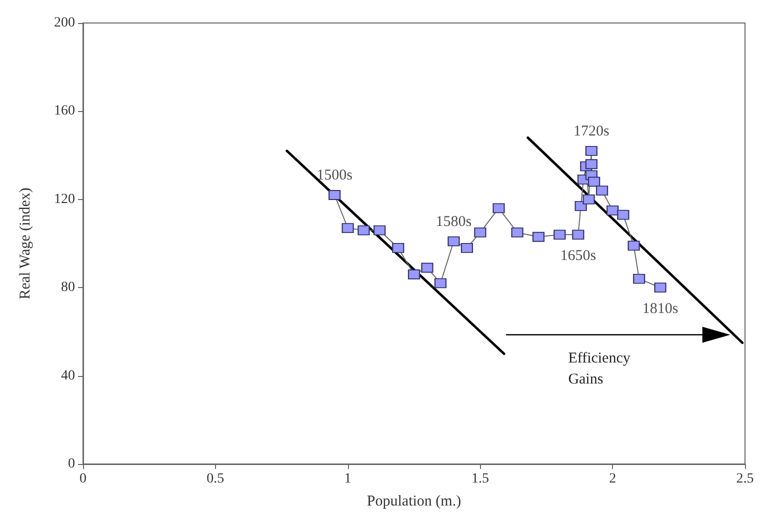 The height and width of the screenshot is (527, 763). What do you see at coordinates (334, 175) in the screenshot?
I see `annotation: 1500s` at bounding box center [334, 175].